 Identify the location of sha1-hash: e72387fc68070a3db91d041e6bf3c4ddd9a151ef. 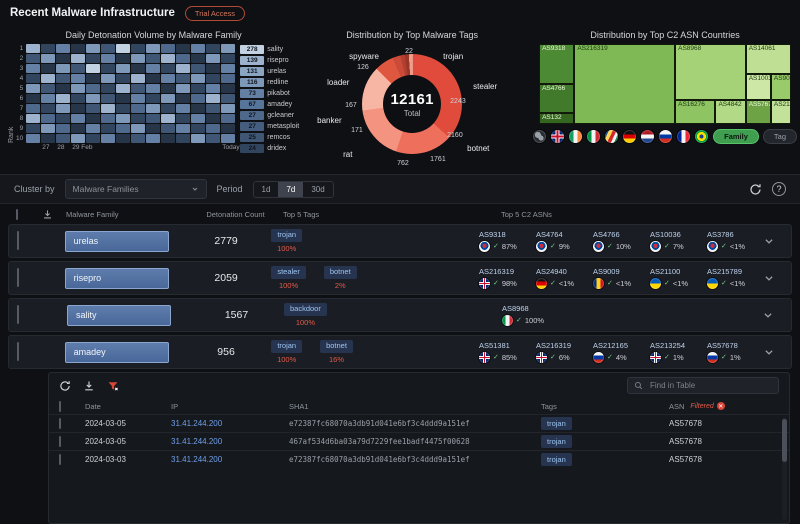
(379, 459).